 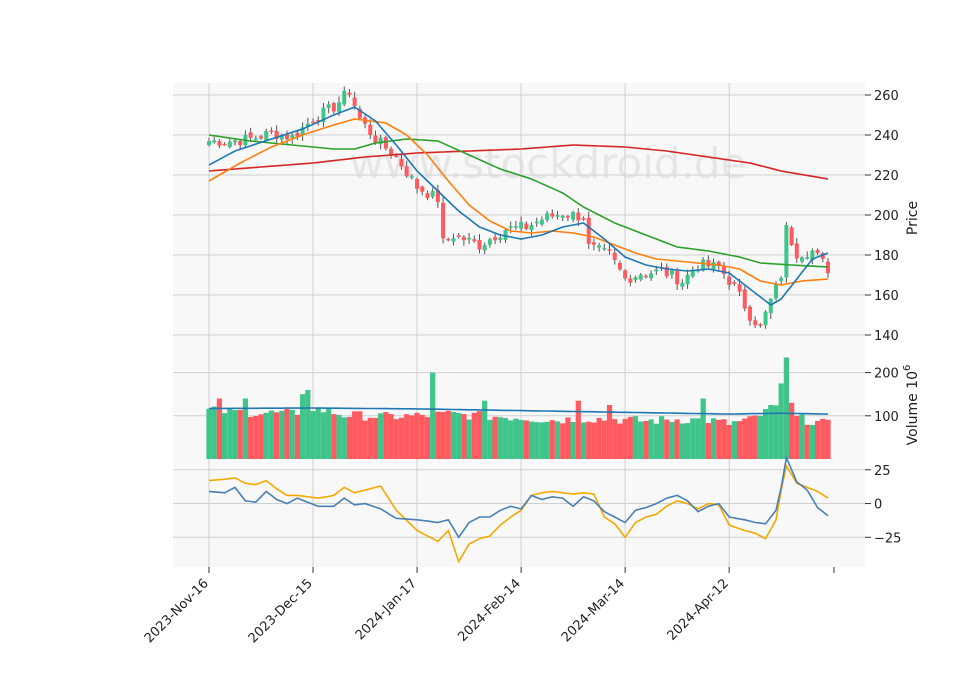 I want to click on volume-y-tick-label: 100, so click(x=886, y=417).